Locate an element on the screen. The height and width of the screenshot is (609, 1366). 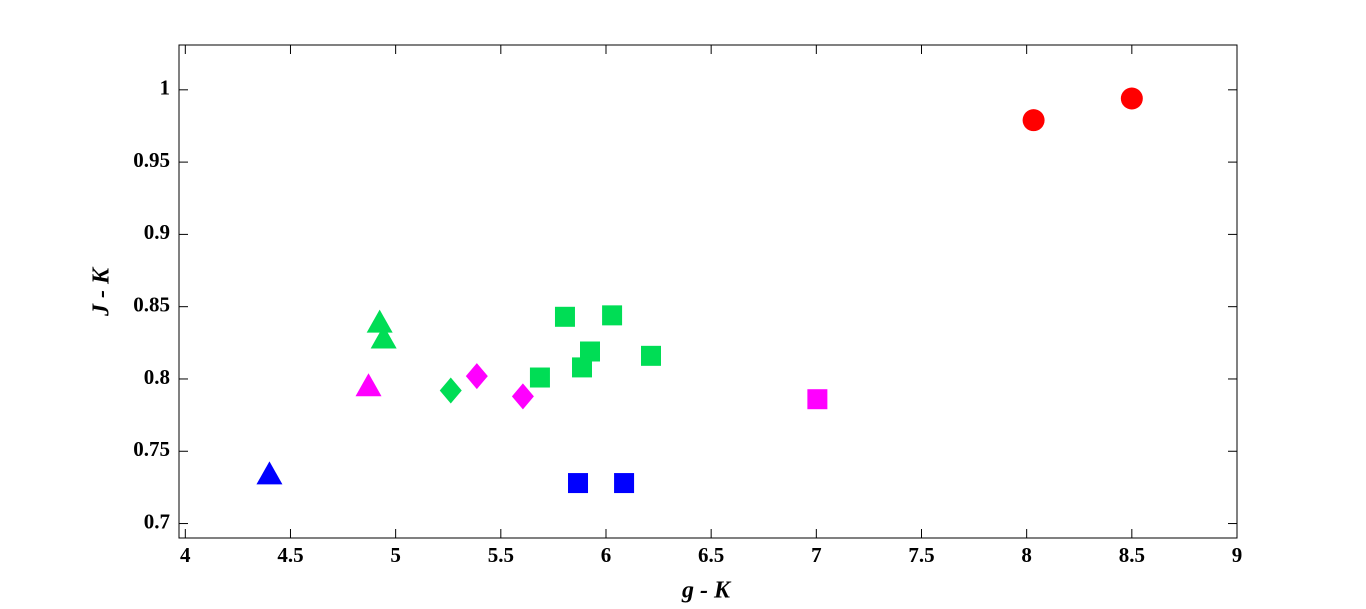
y-tick-label: 0.75 is located at coordinates (151, 449).